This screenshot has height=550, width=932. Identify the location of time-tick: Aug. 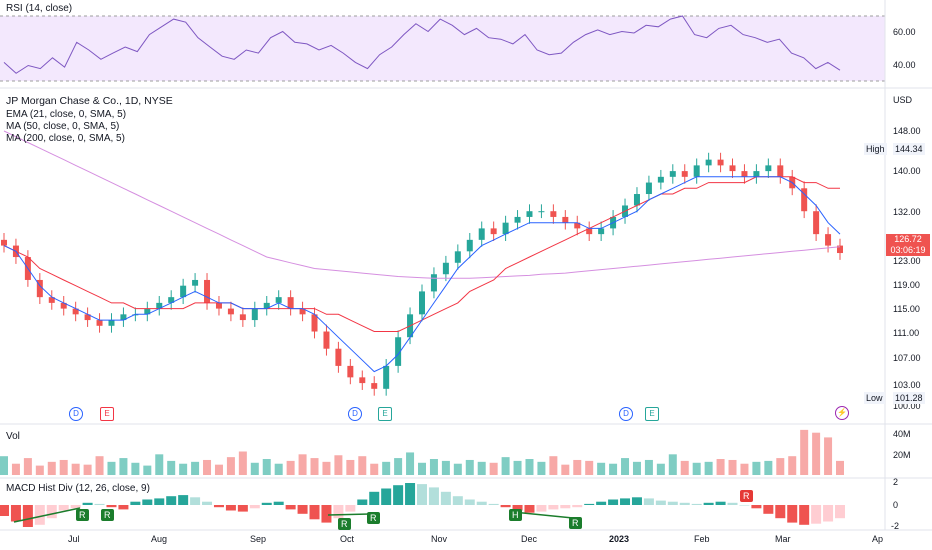
(159, 539).